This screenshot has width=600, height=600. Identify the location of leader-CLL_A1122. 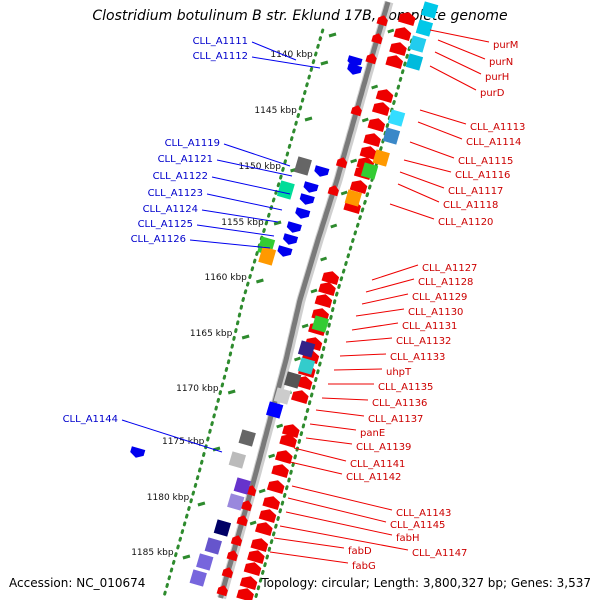
(251, 185).